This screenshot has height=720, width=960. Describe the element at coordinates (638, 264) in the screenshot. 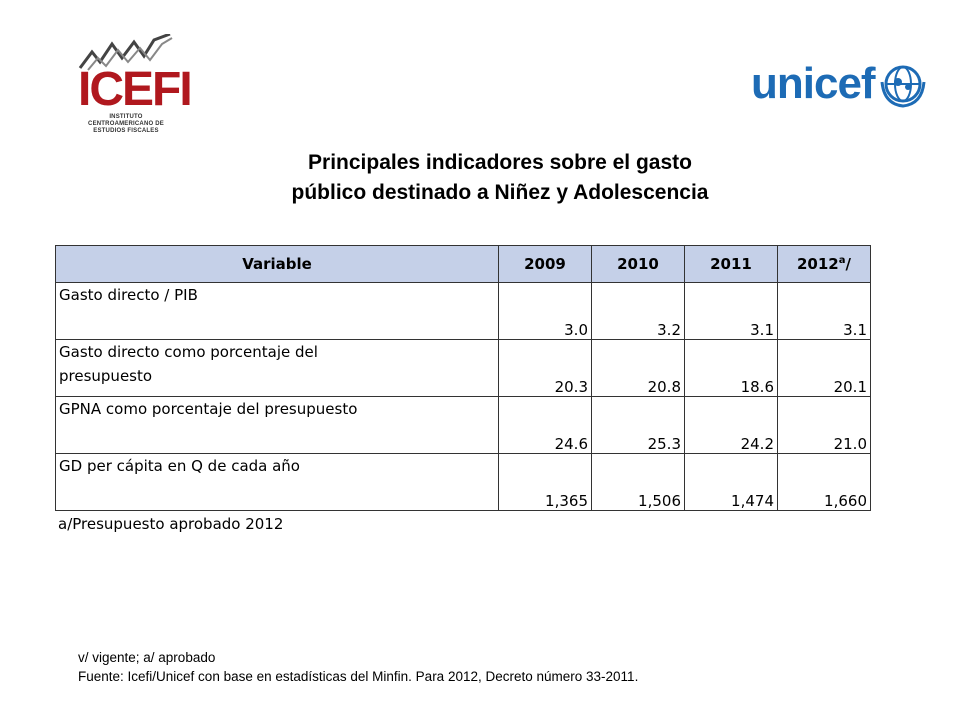

I see `header-2010: 2010` at that location.